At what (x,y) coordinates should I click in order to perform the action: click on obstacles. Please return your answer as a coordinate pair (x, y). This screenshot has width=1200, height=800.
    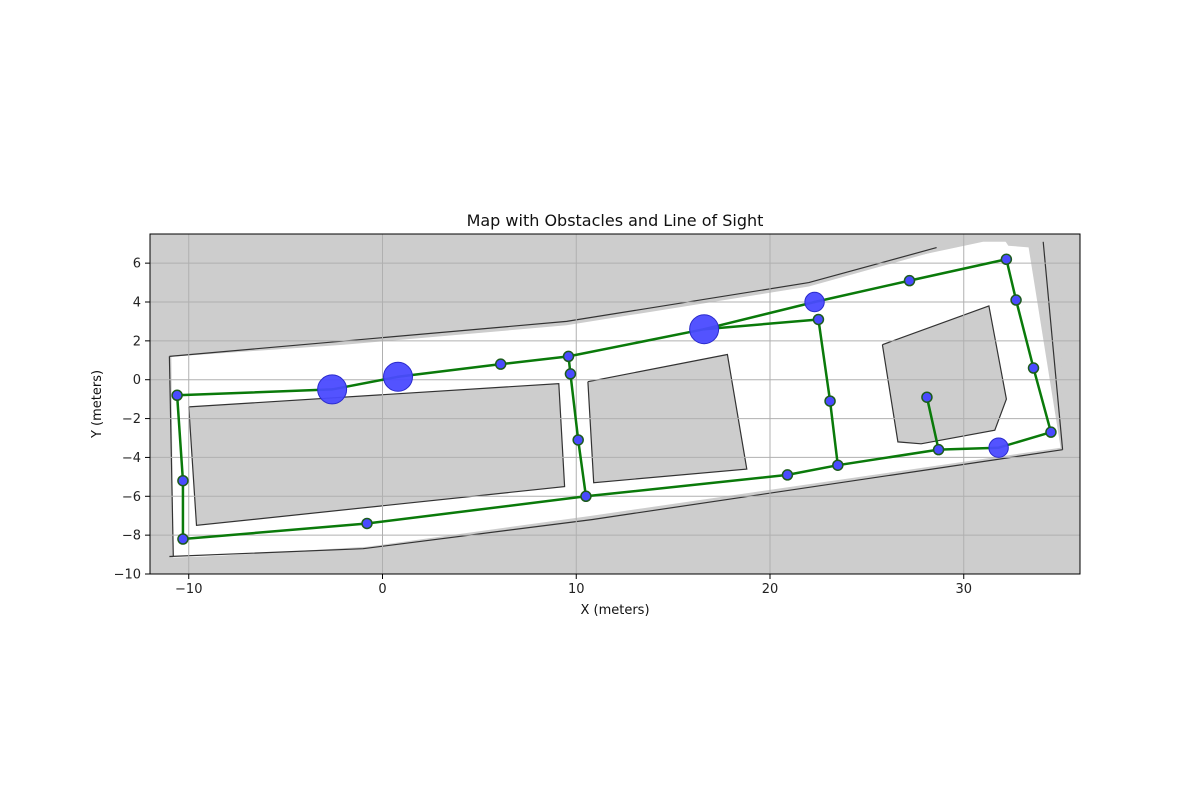
    Looking at the image, I should click on (663, 374).